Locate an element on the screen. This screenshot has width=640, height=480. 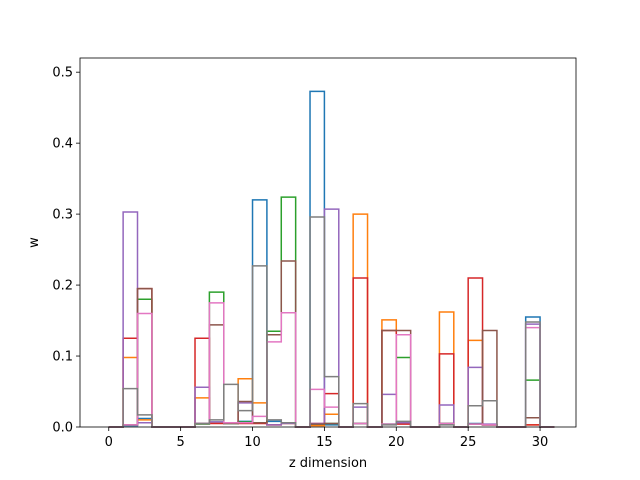
y-tick-label: 0.5 is located at coordinates (62, 73).